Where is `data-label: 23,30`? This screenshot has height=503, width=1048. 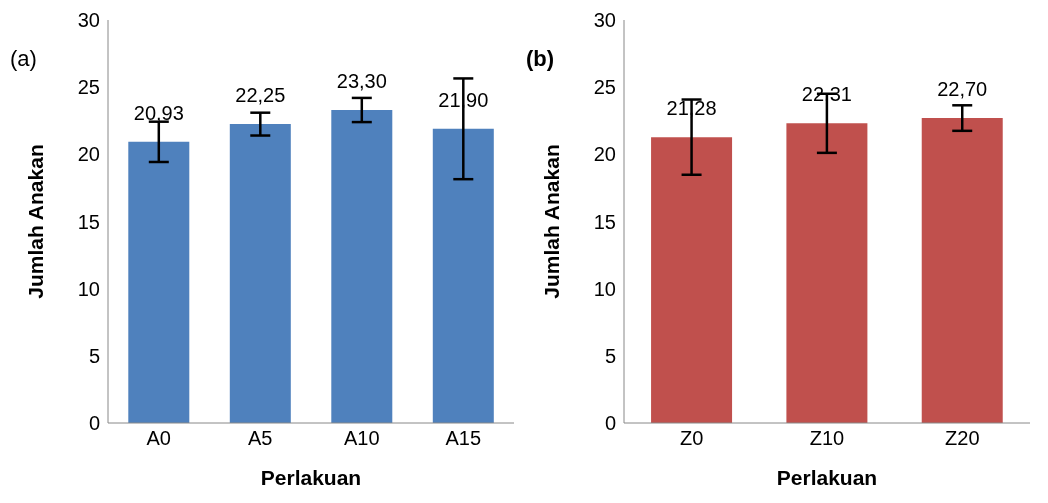
data-label: 23,30 is located at coordinates (361, 81).